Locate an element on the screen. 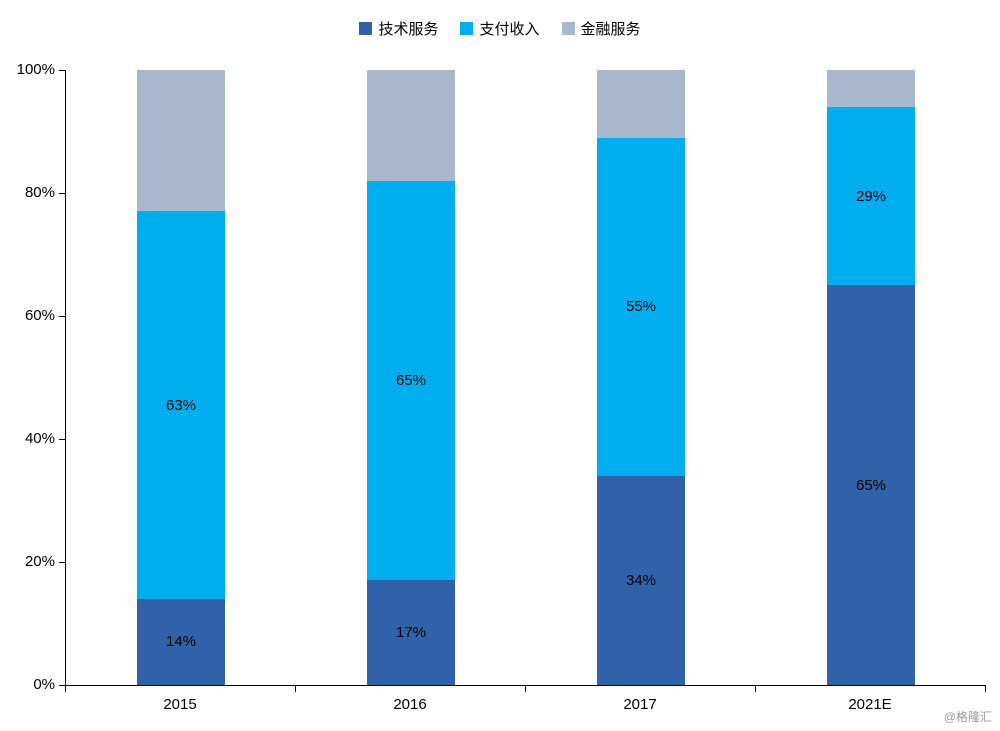  y-tick-label: 0% is located at coordinates (44, 684).